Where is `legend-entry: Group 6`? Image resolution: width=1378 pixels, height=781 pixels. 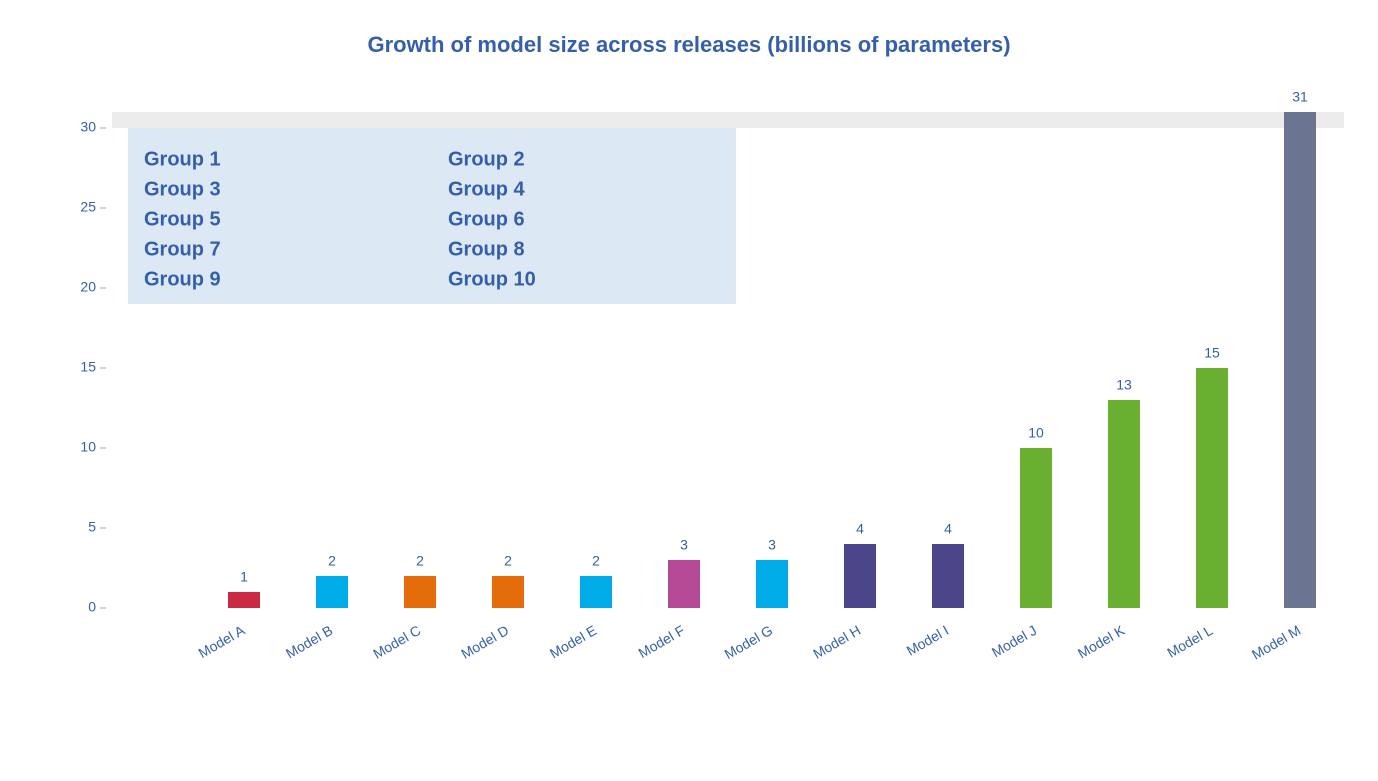 legend-entry: Group 6 is located at coordinates (486, 219).